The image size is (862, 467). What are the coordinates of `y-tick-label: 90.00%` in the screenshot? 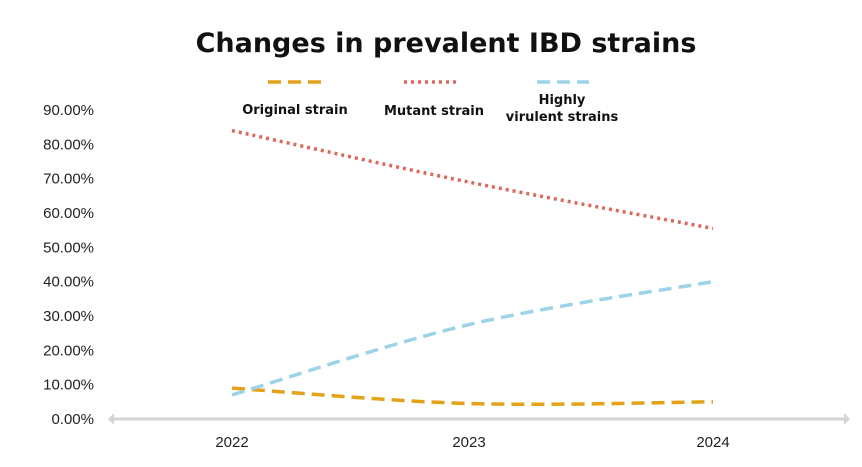 It's located at (68, 110).